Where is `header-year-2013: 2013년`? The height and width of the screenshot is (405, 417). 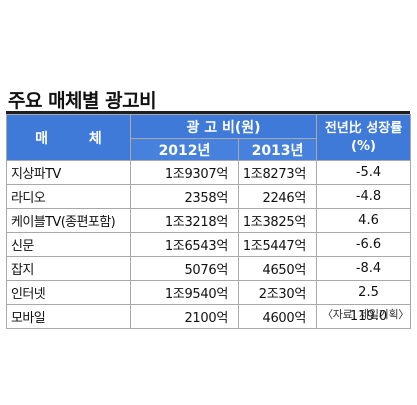
header-year-2013: 2013년 is located at coordinates (277, 149).